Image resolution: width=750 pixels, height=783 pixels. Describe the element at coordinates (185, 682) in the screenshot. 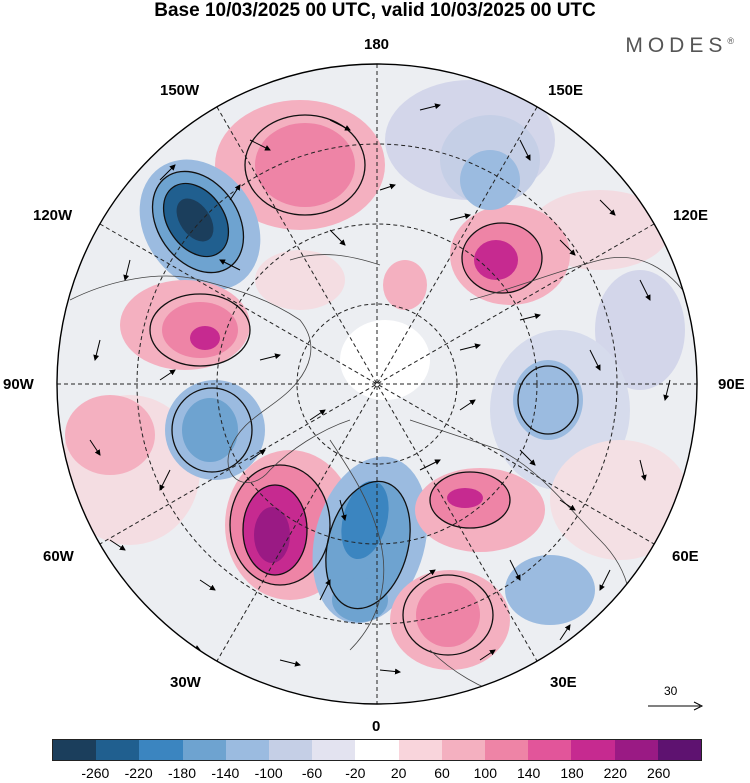

I see `lon-label-30w: 30W` at that location.